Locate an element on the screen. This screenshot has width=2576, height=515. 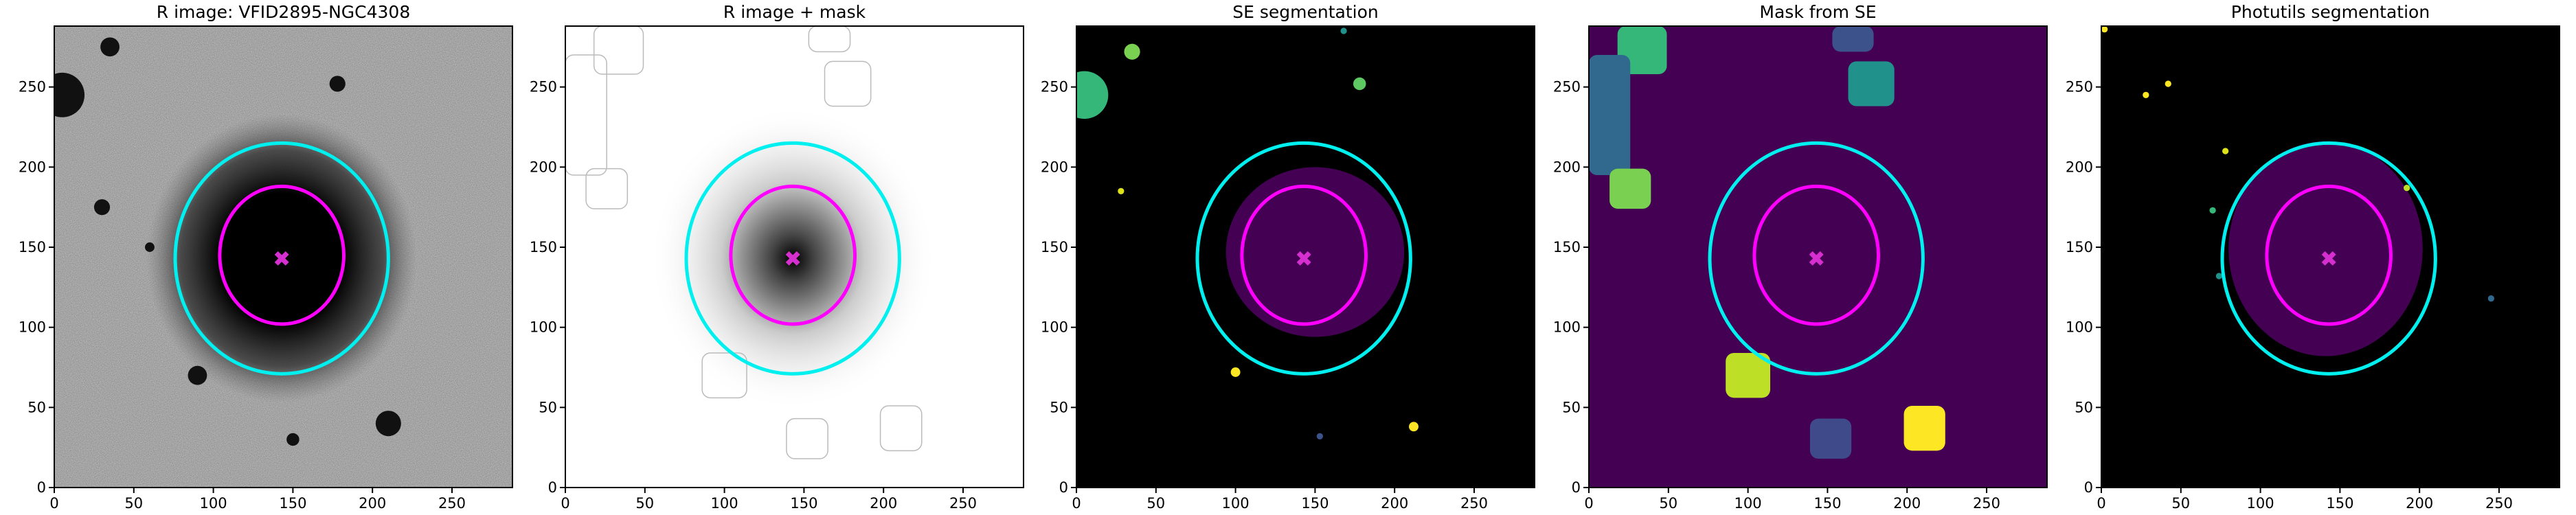
panel-title: SE segmentation is located at coordinates (1305, 12).